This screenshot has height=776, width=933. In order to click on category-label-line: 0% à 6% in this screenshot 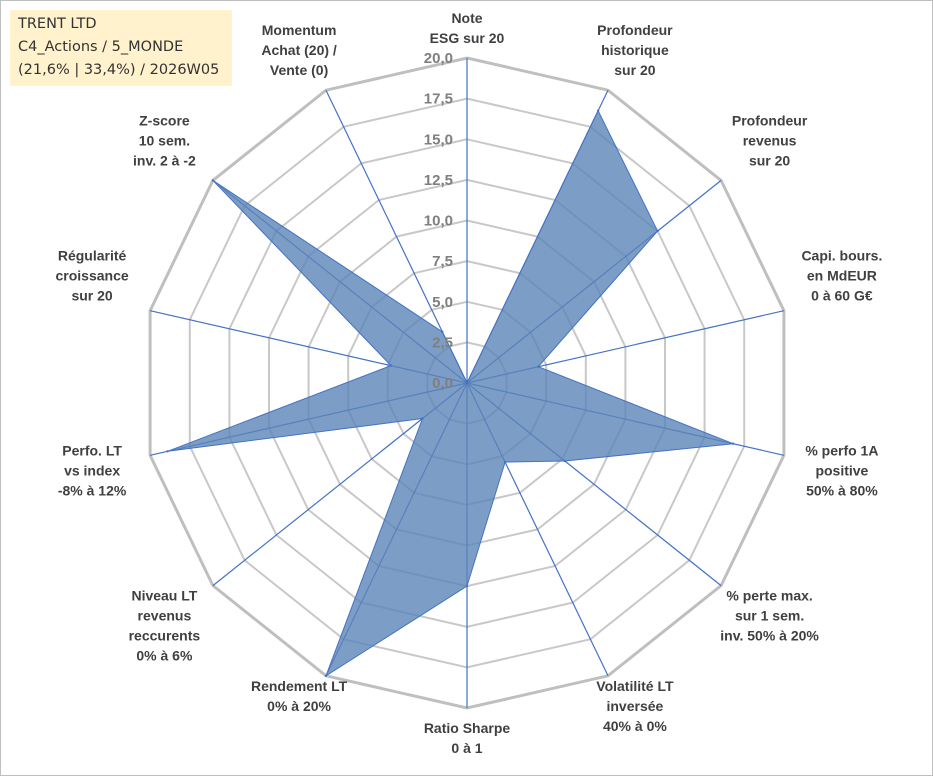, I will do `click(164, 656)`.